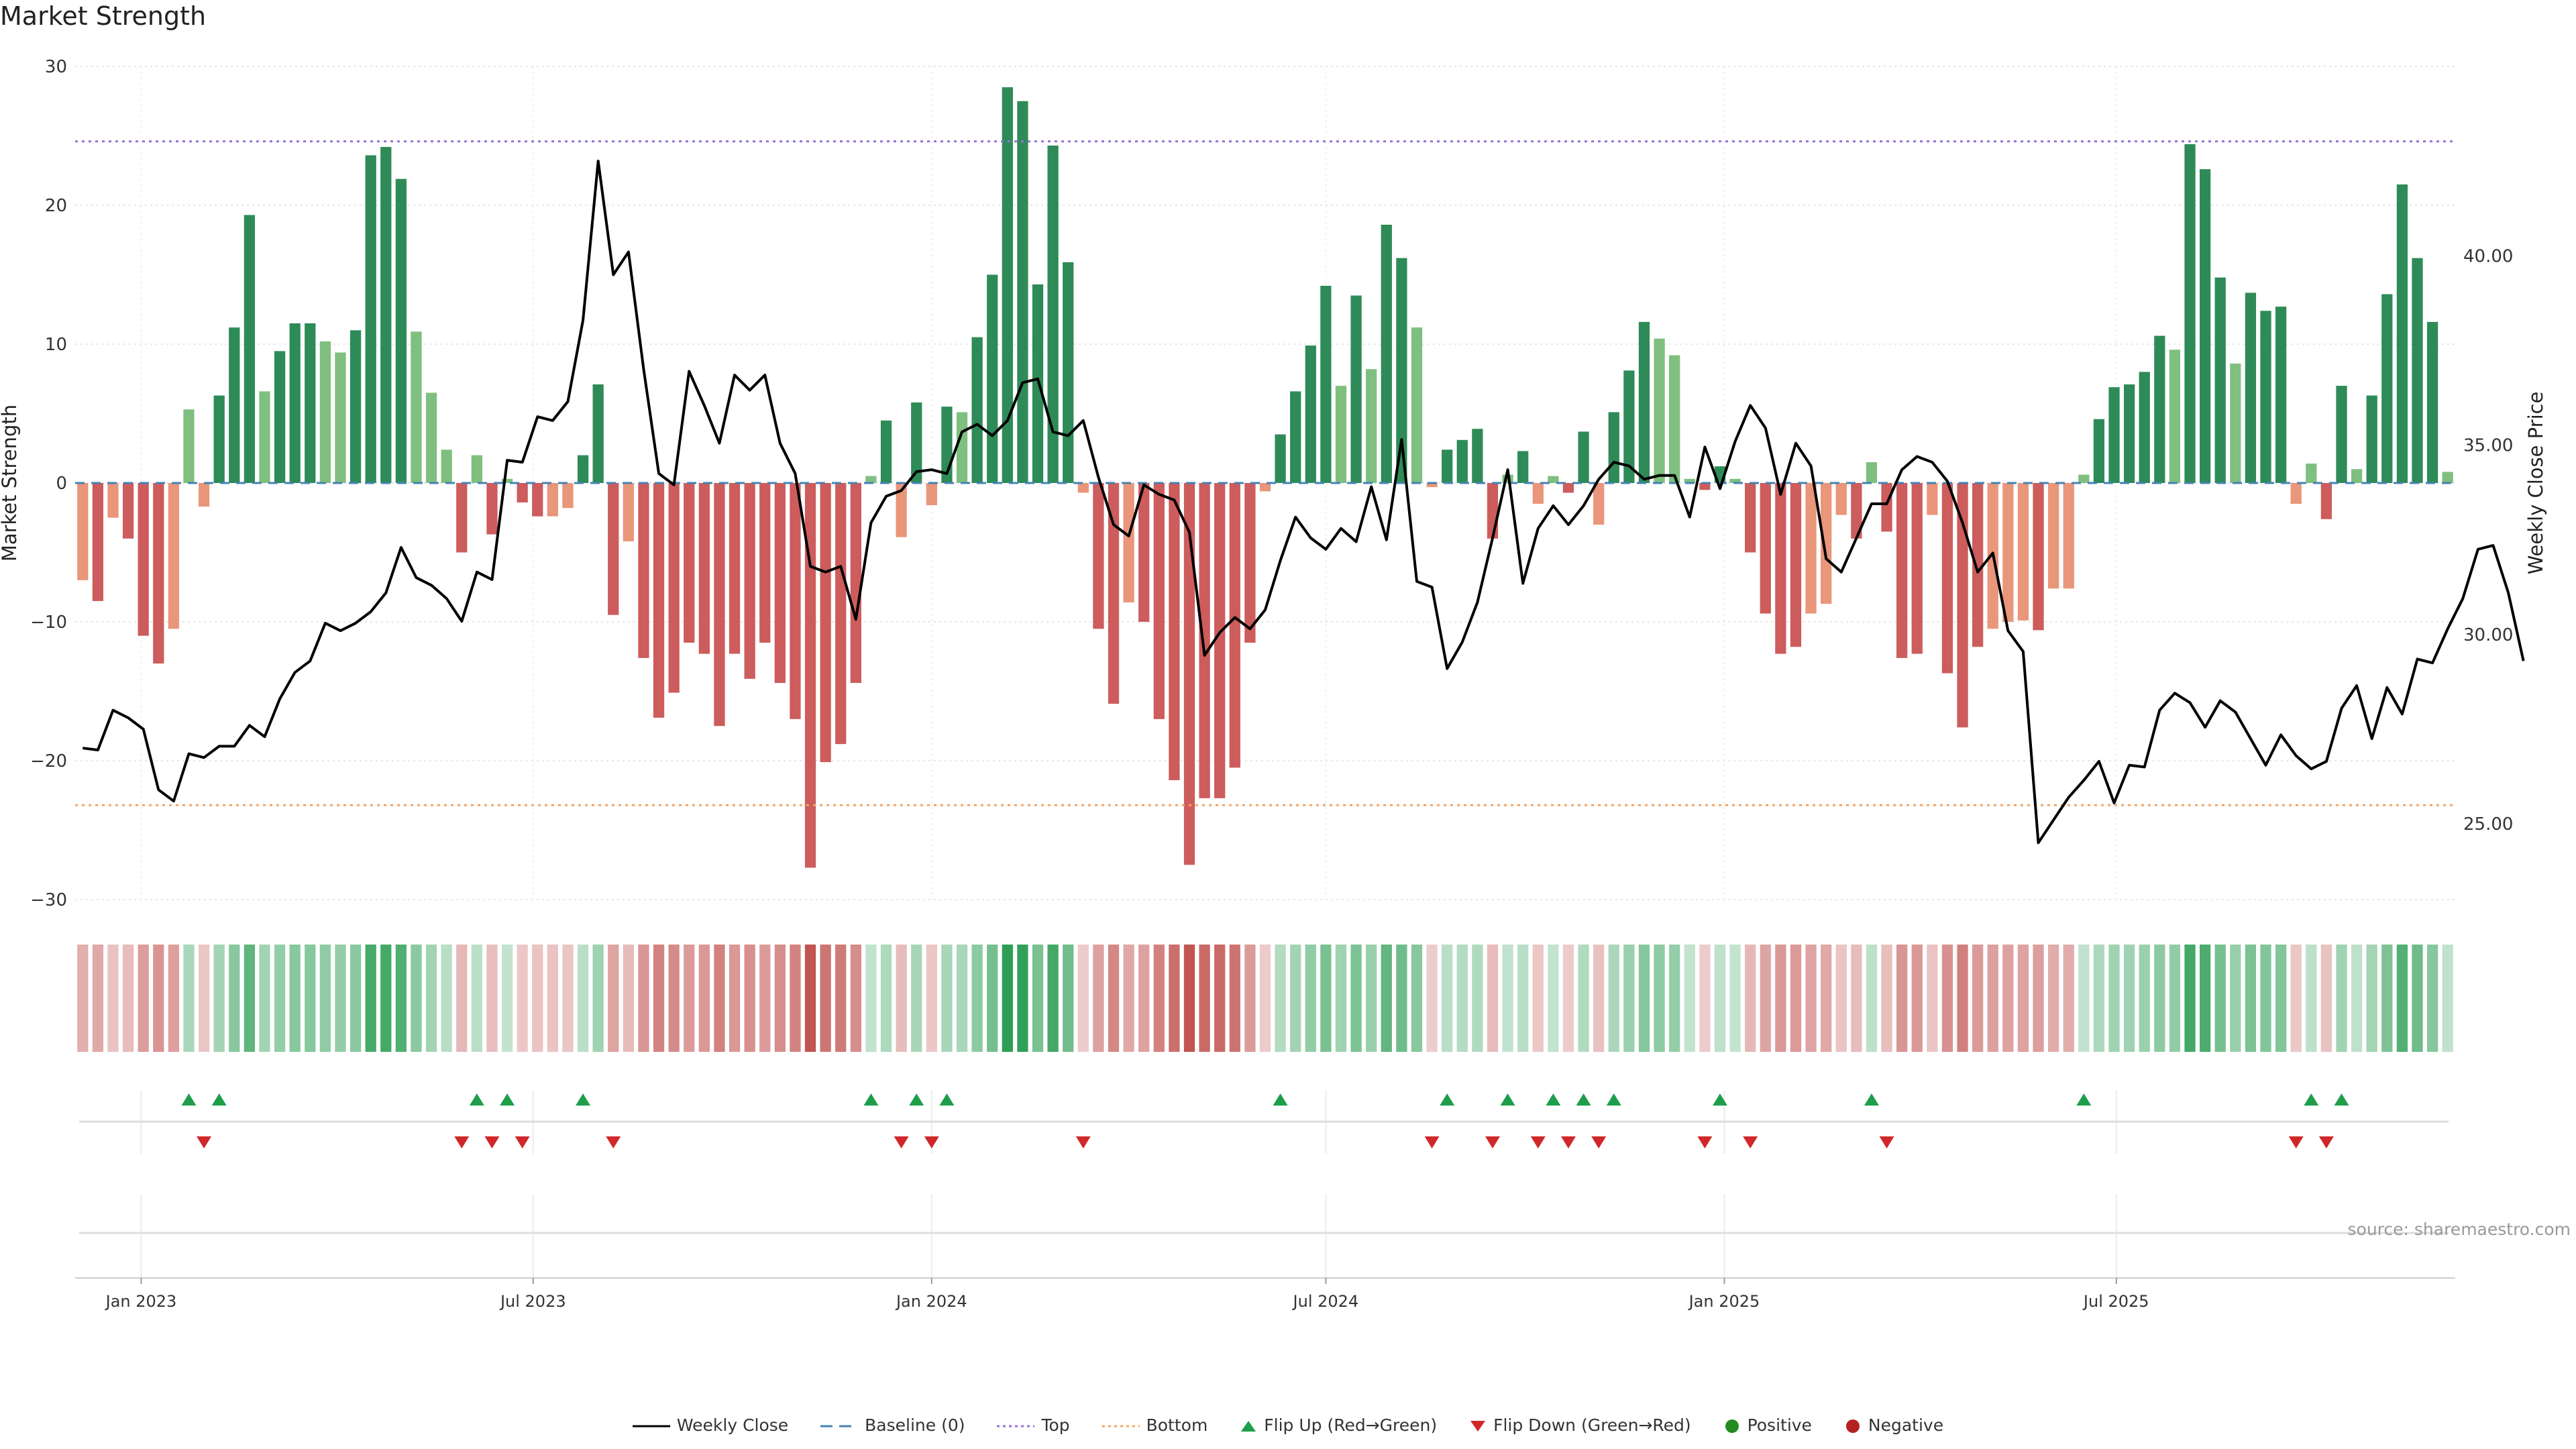 This screenshot has height=1449, width=2576. Describe the element at coordinates (2535, 483) in the screenshot. I see `y-axis-label-right: Weekly Close Price` at that location.